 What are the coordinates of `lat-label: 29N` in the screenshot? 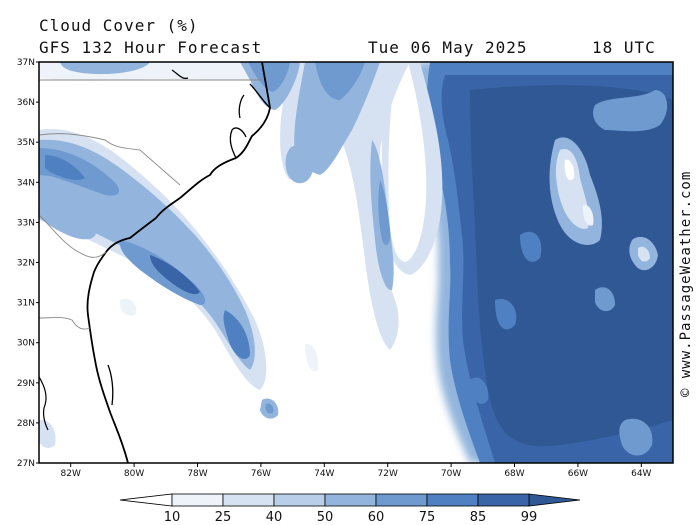 It's located at (26, 384).